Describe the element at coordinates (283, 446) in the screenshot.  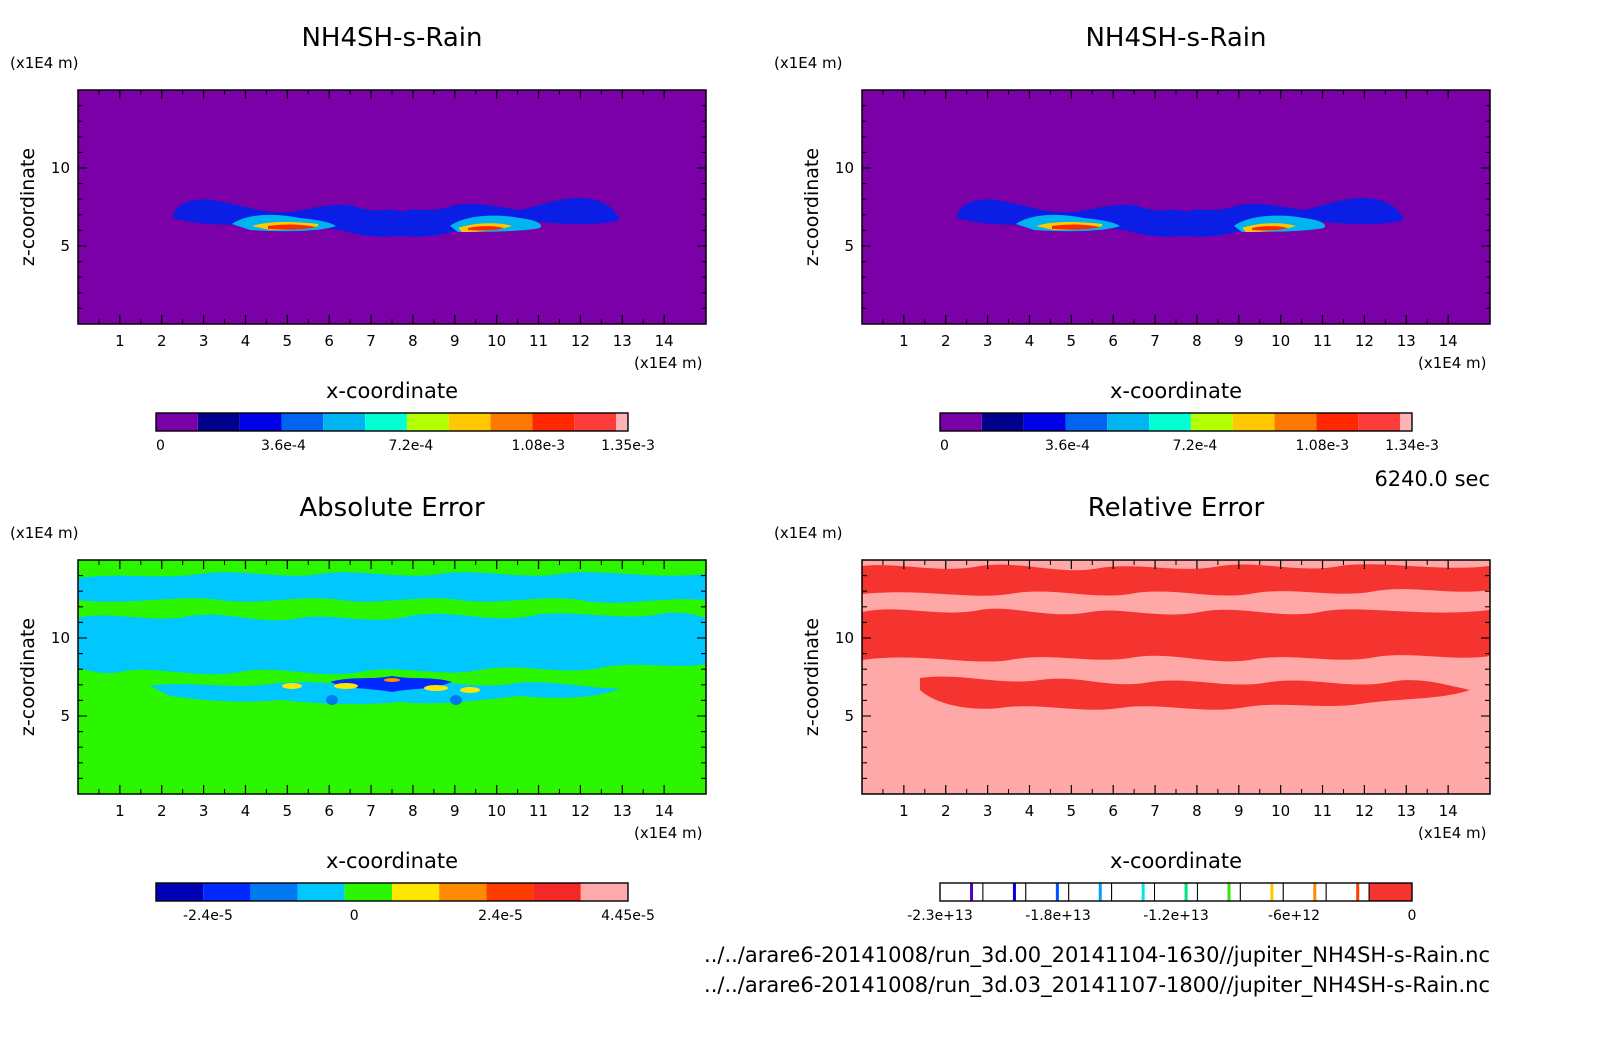
I see `colorbar-tick-label: 3.6e-4` at that location.